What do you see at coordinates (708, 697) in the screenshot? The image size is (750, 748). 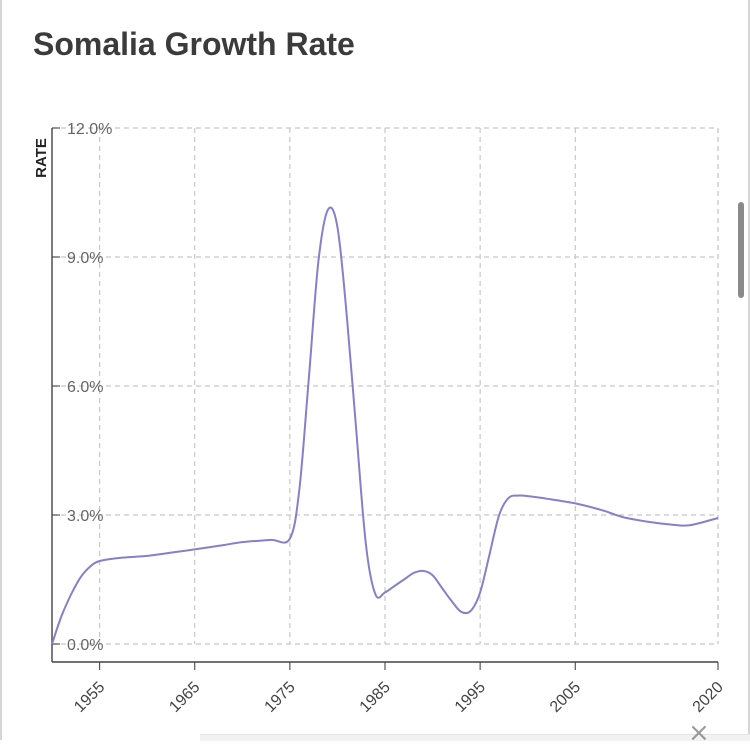 I see `x-tick-label: 2020` at bounding box center [708, 697].